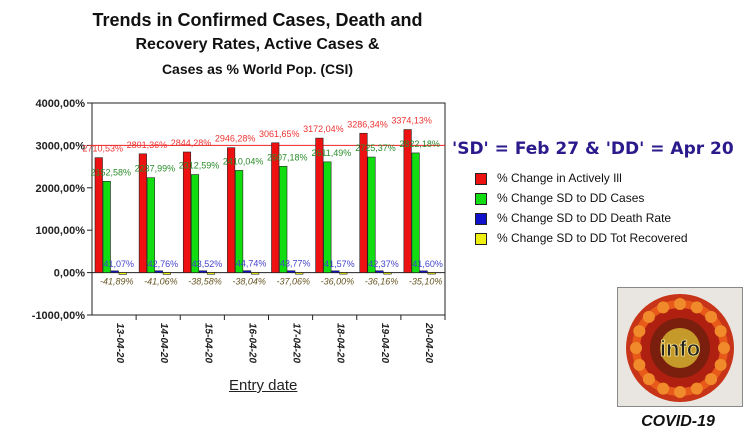 The height and width of the screenshot is (435, 746). Describe the element at coordinates (338, 282) in the screenshot. I see `data-label-4: -36,00%` at that location.